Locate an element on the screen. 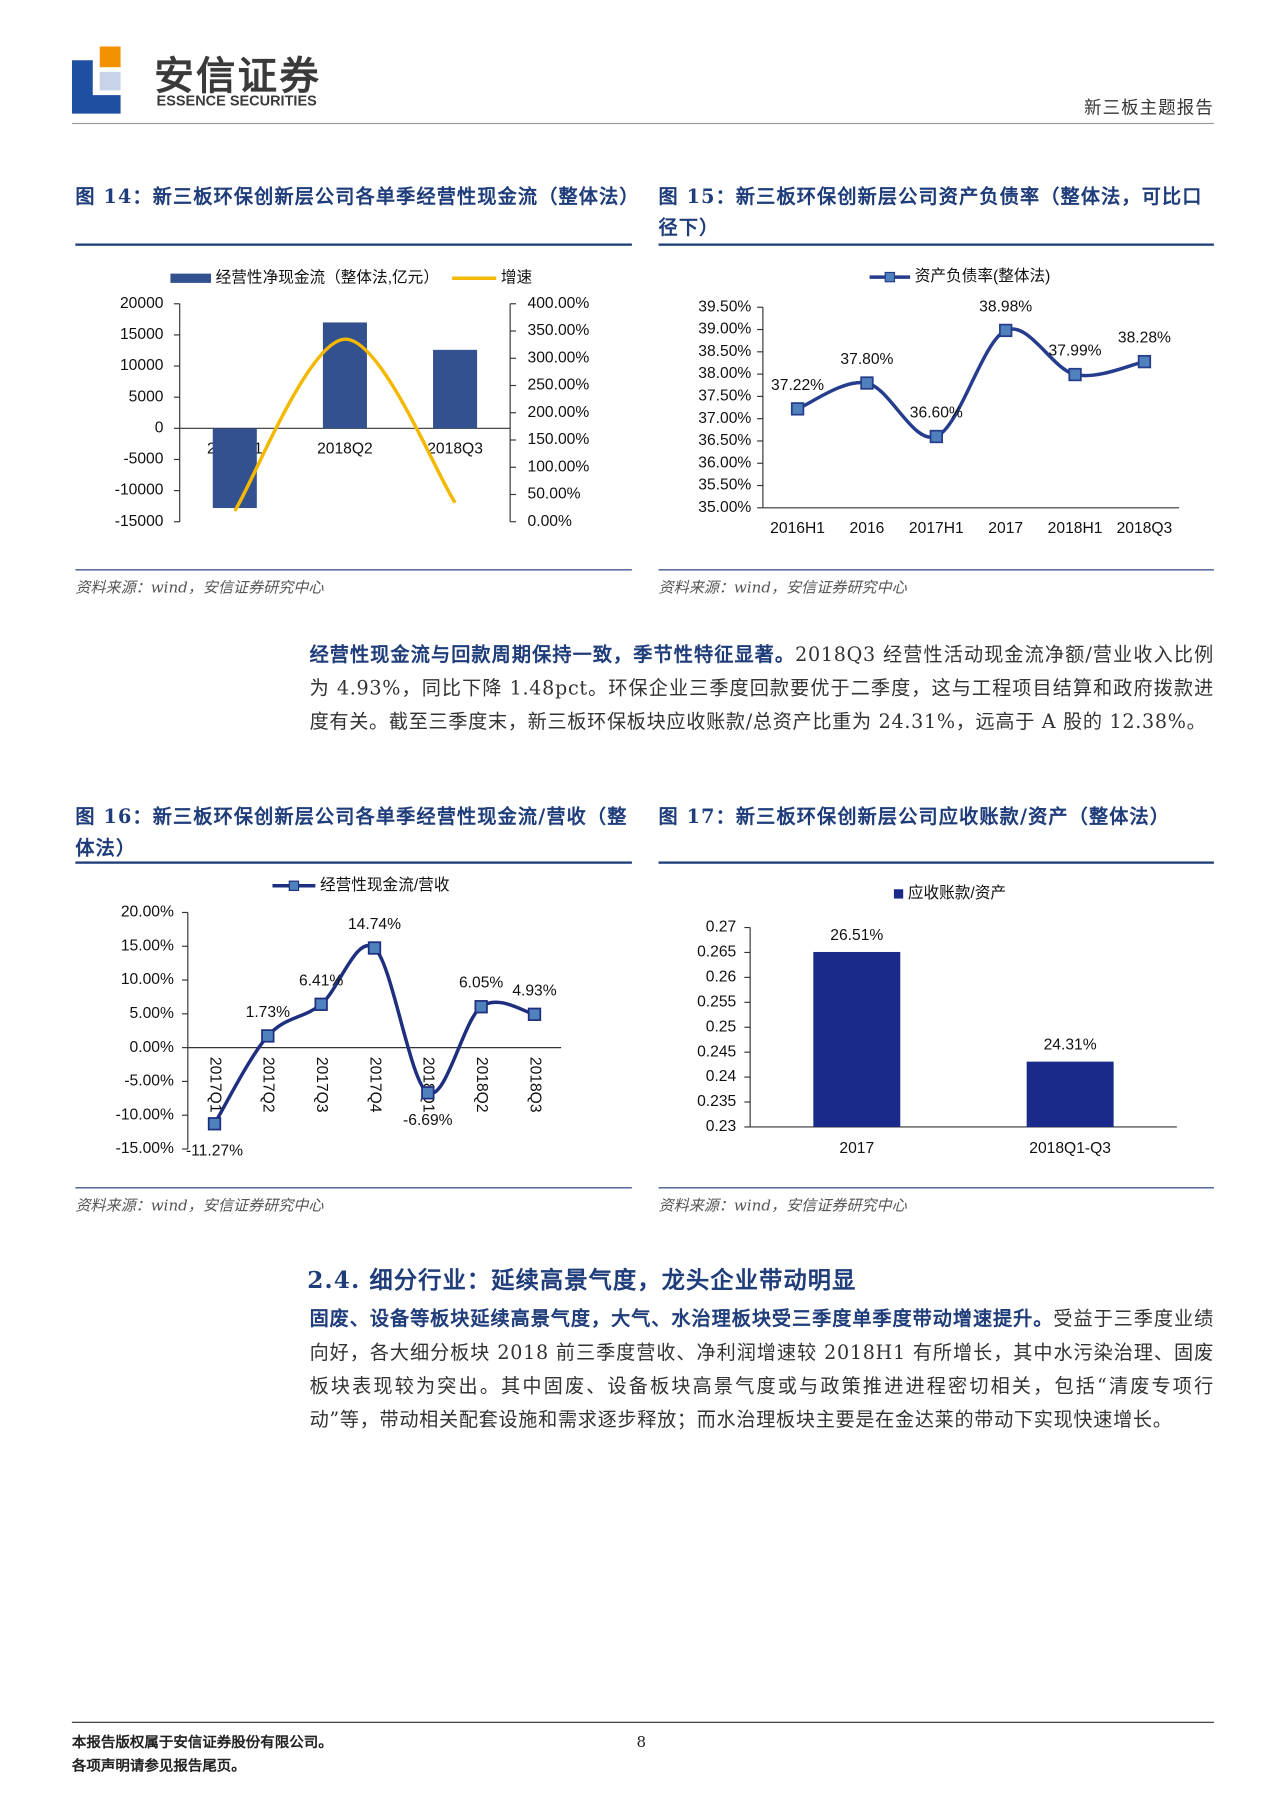  y-tick-label: 38.00% is located at coordinates (724, 373).